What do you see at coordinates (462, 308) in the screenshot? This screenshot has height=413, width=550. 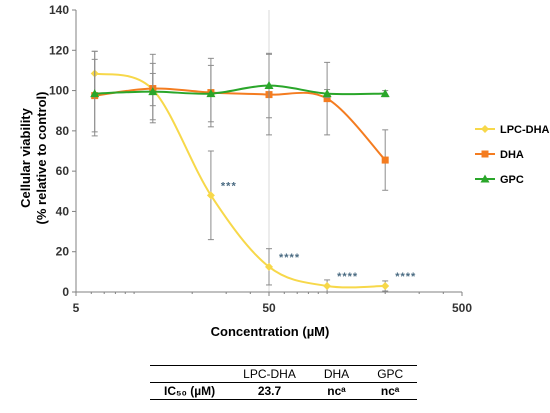 I see `x-tick-label: 500` at bounding box center [462, 308].